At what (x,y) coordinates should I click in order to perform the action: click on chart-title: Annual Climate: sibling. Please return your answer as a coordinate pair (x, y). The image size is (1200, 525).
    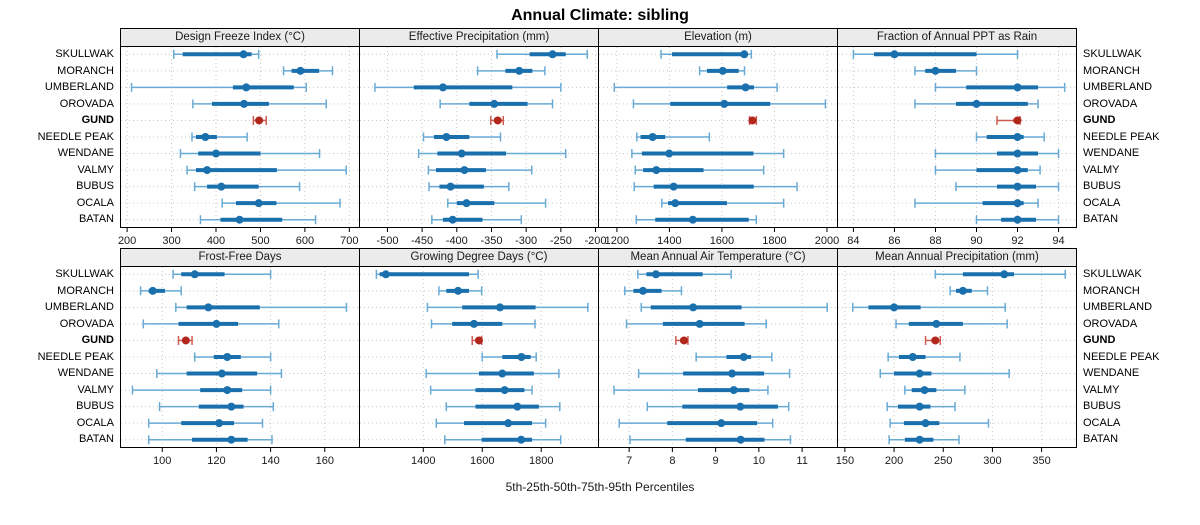
    Looking at the image, I should click on (600, 15).